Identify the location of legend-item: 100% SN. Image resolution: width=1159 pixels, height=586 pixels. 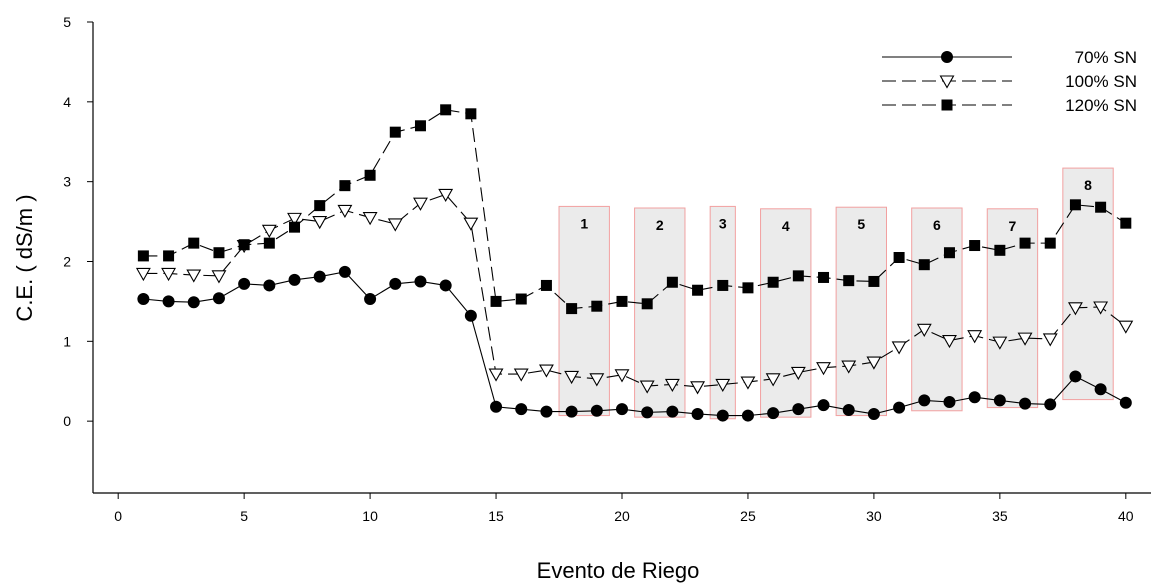
(1009, 81).